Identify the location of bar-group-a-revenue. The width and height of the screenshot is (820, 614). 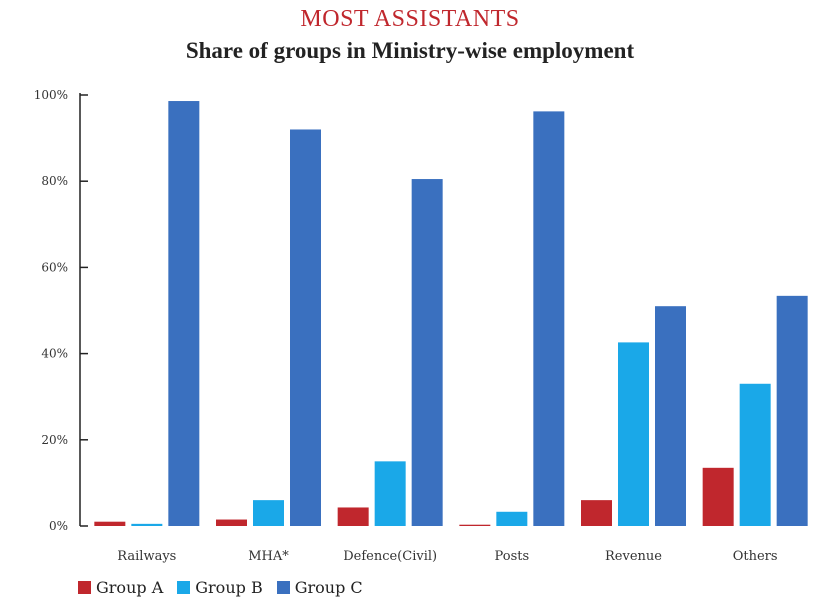
(596, 513).